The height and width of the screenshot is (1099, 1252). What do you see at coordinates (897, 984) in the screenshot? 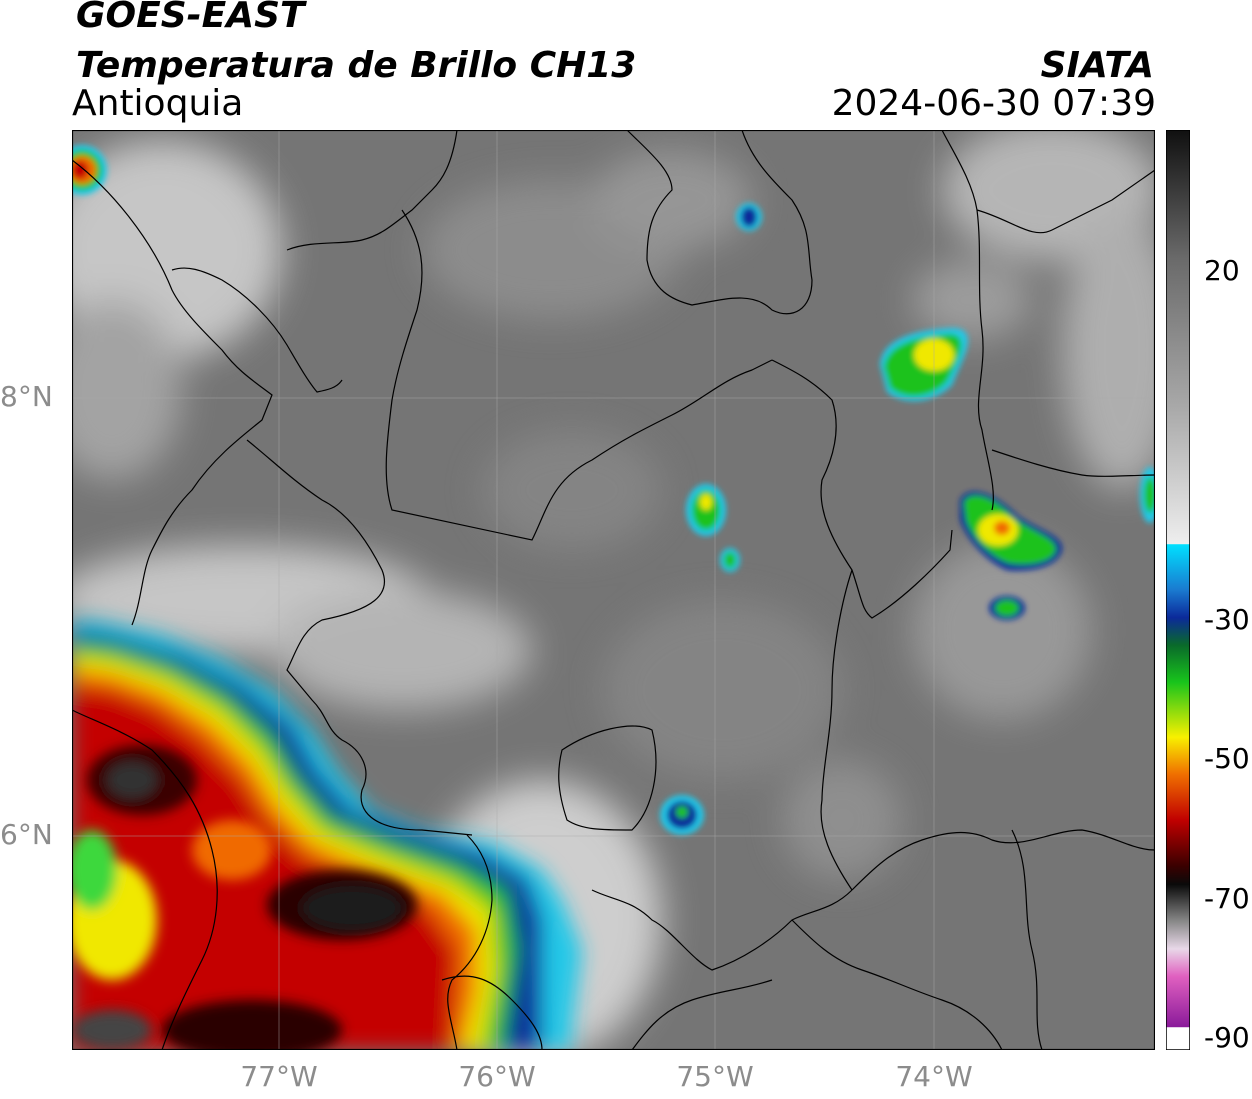
I see `dept-border-south-d` at bounding box center [897, 984].